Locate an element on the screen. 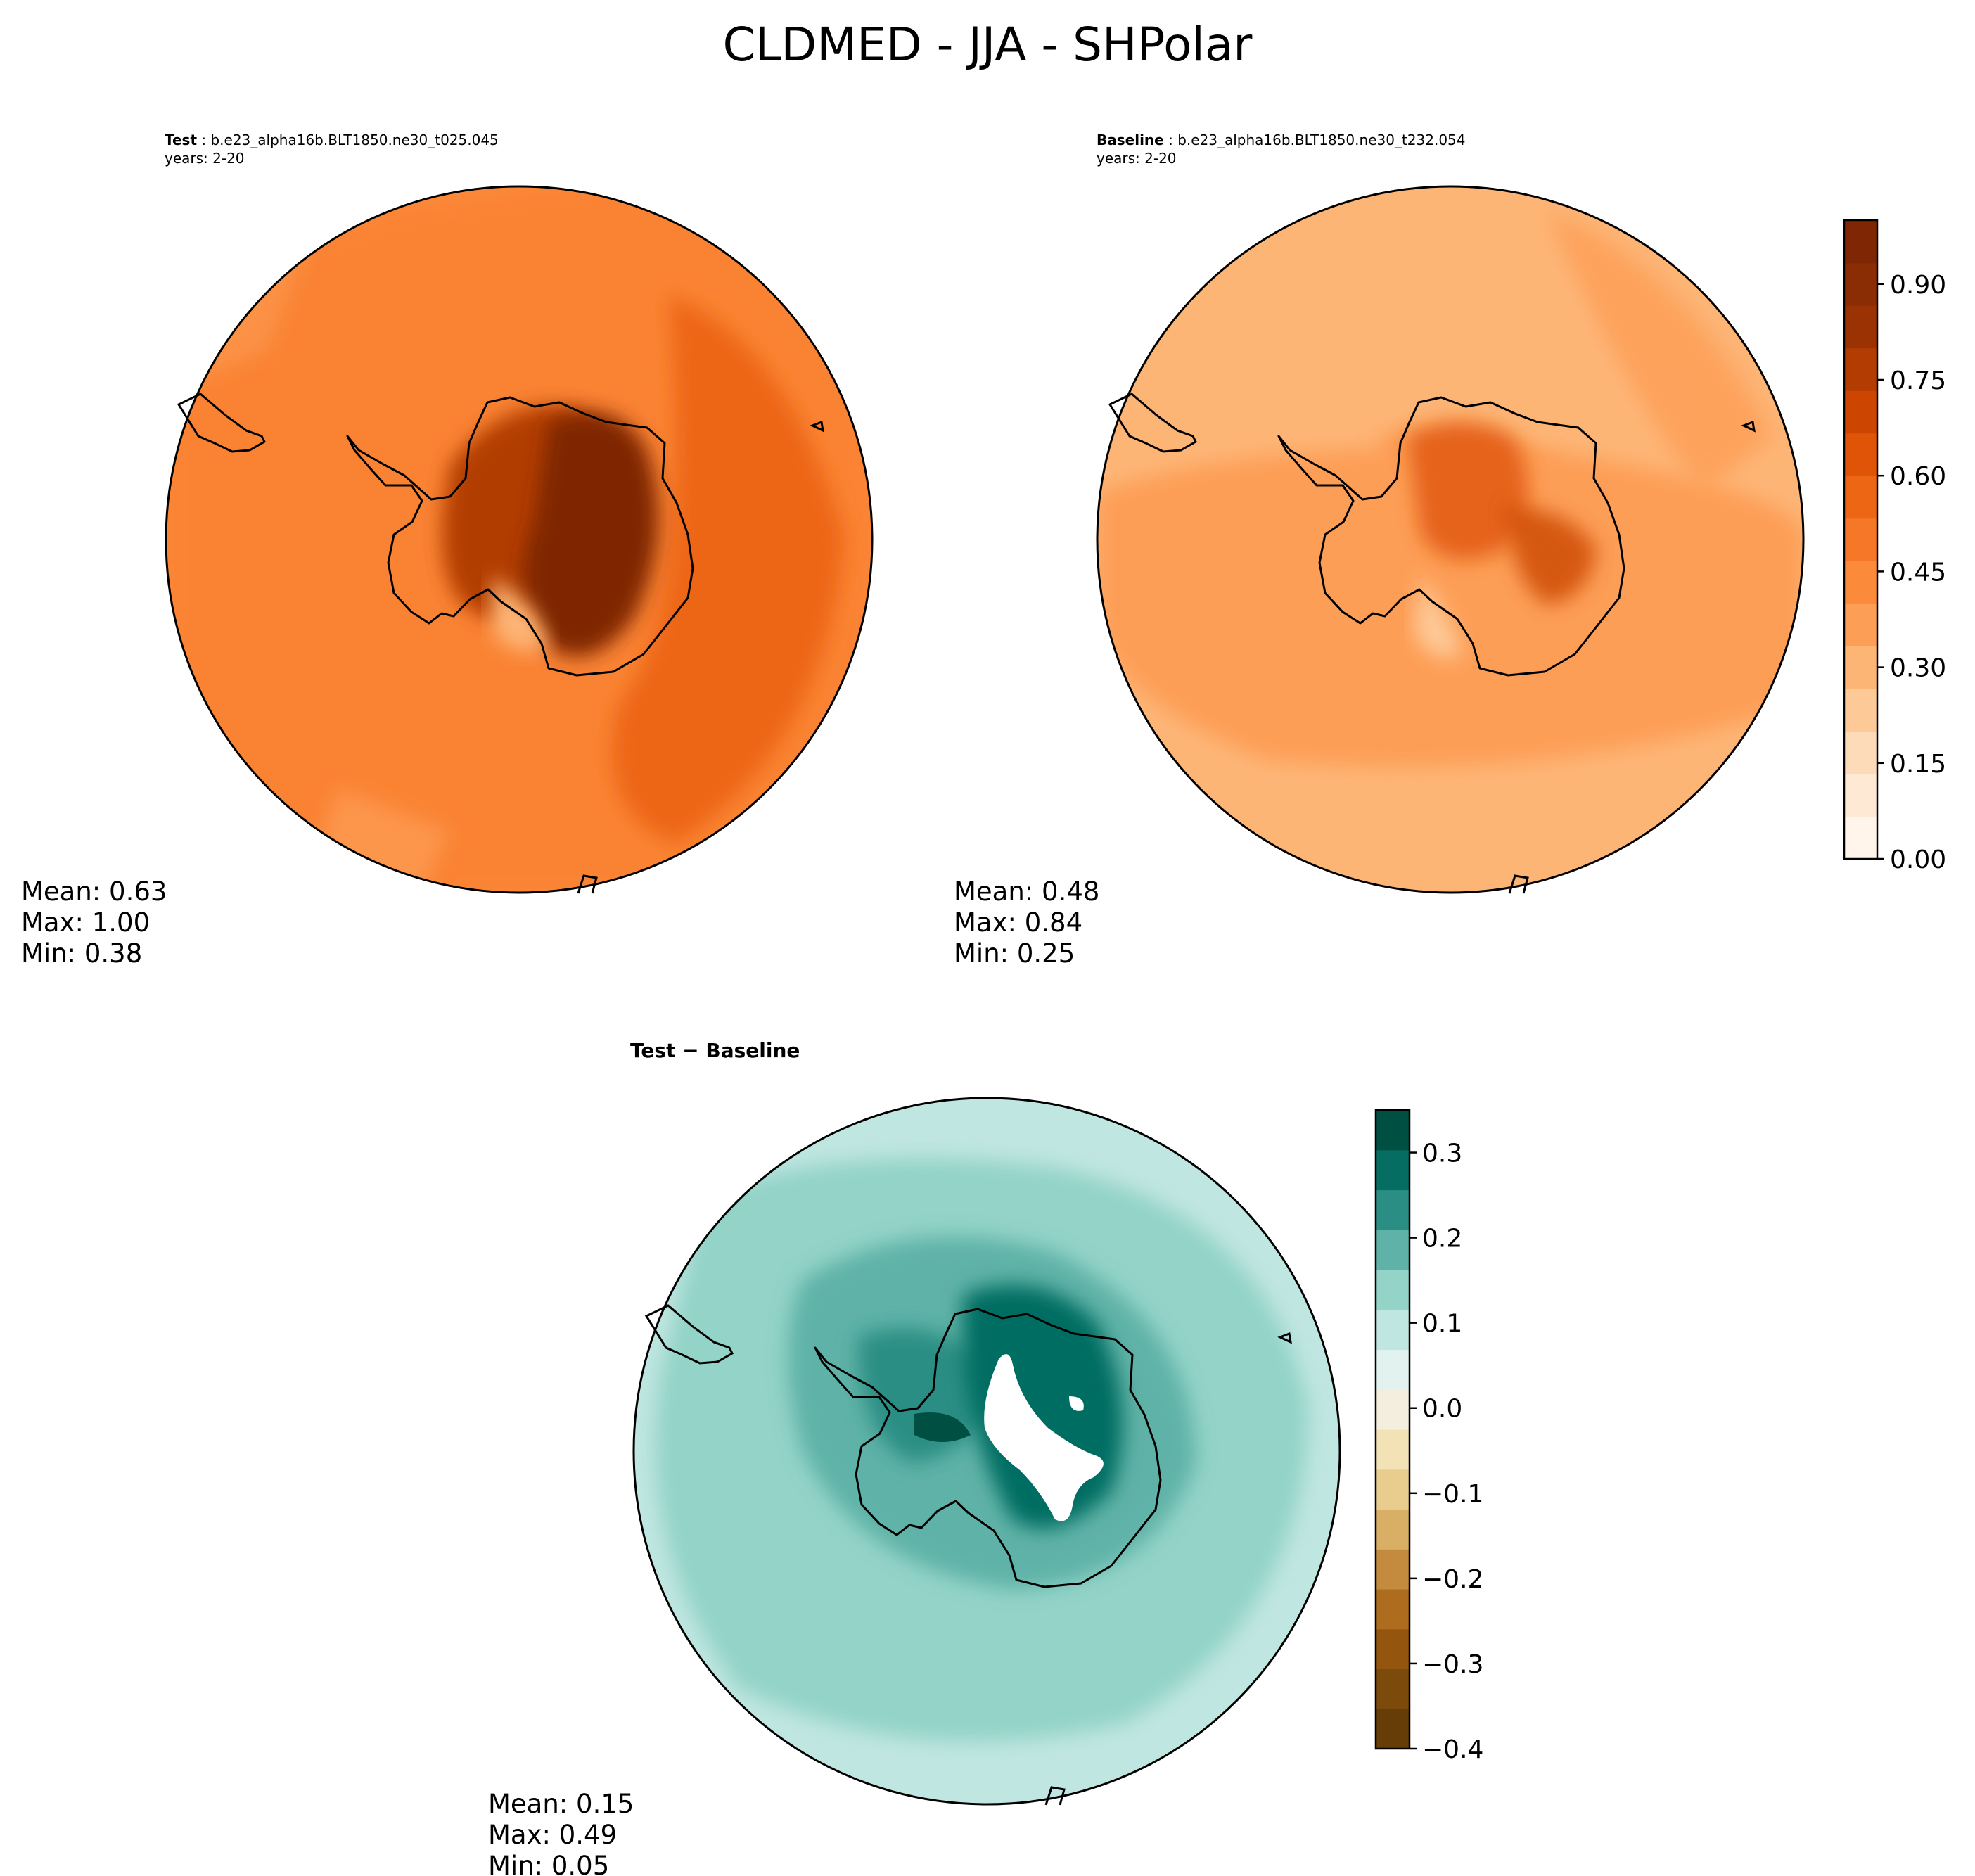 The image size is (1975, 1876). colorbar-main: 0.00 0.15 0.30 0.45 0.60 0.75 0.90 is located at coordinates (1894, 546).